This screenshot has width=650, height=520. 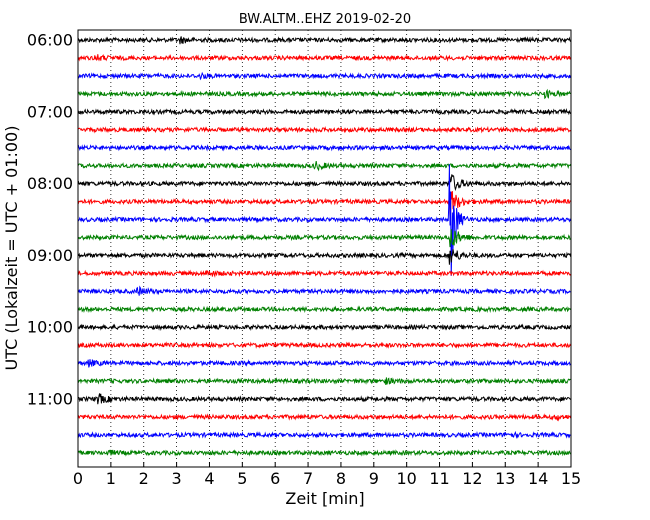 What do you see at coordinates (327, 475) in the screenshot?
I see `x-axis-ticks: 0 1 2 3 4 5 6 7 8 9 10 11 12 13 14 15` at bounding box center [327, 475].